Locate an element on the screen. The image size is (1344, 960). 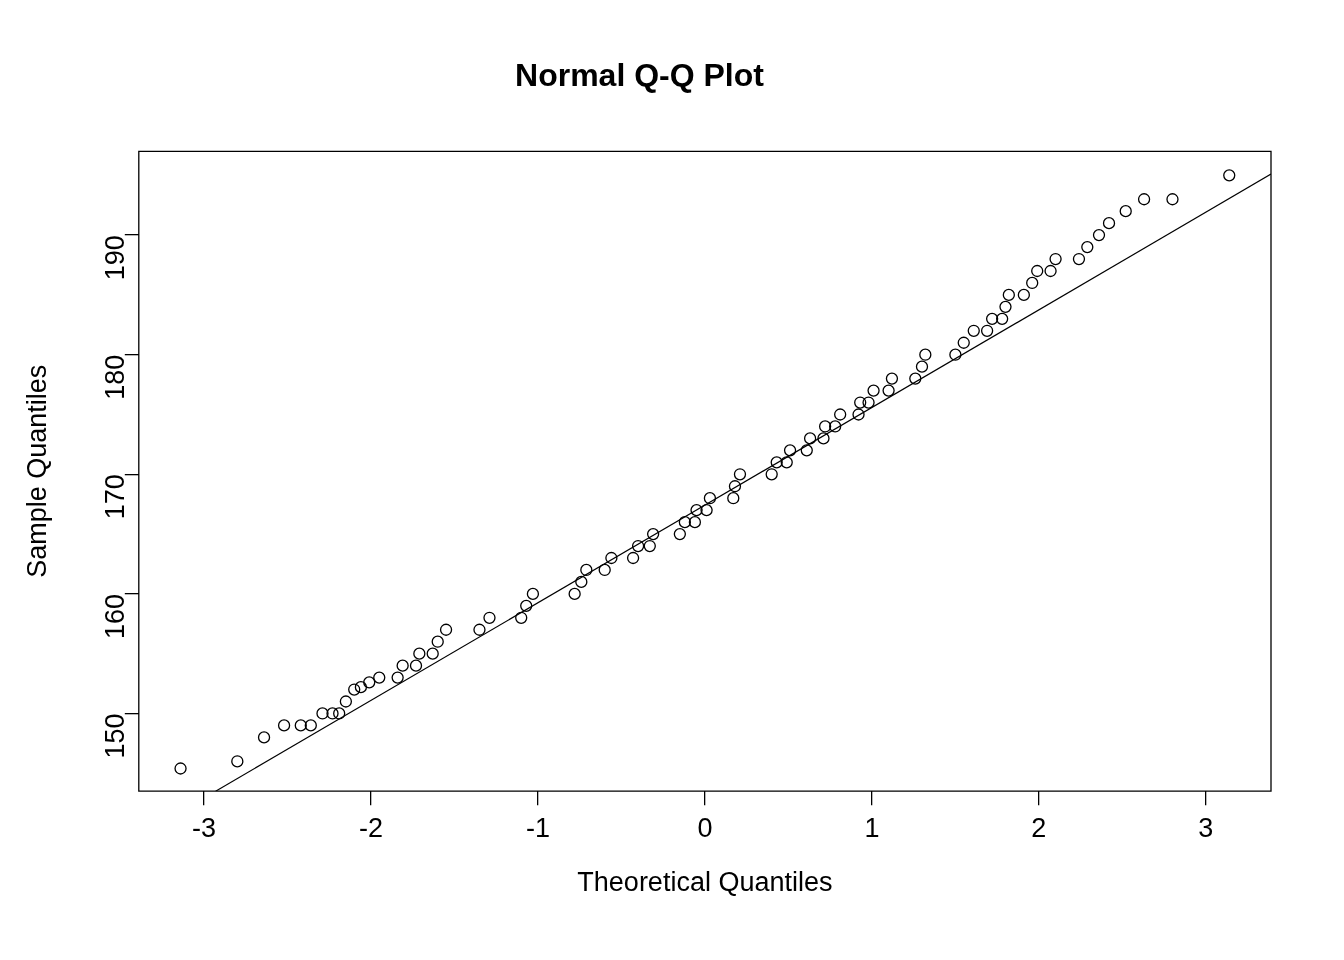
y-tick-label: 150 is located at coordinates (115, 736).